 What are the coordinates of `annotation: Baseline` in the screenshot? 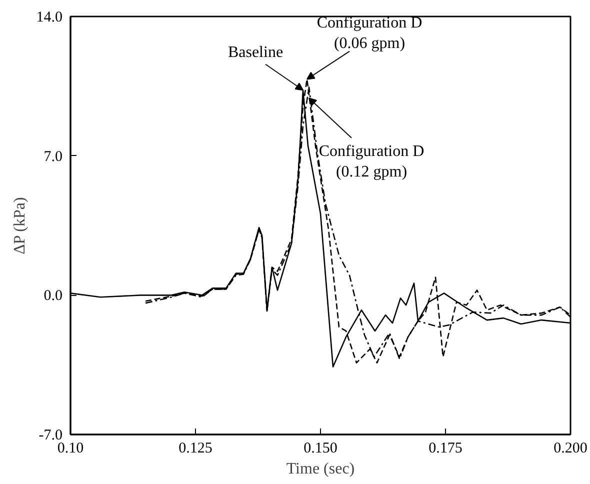 It's located at (256, 52).